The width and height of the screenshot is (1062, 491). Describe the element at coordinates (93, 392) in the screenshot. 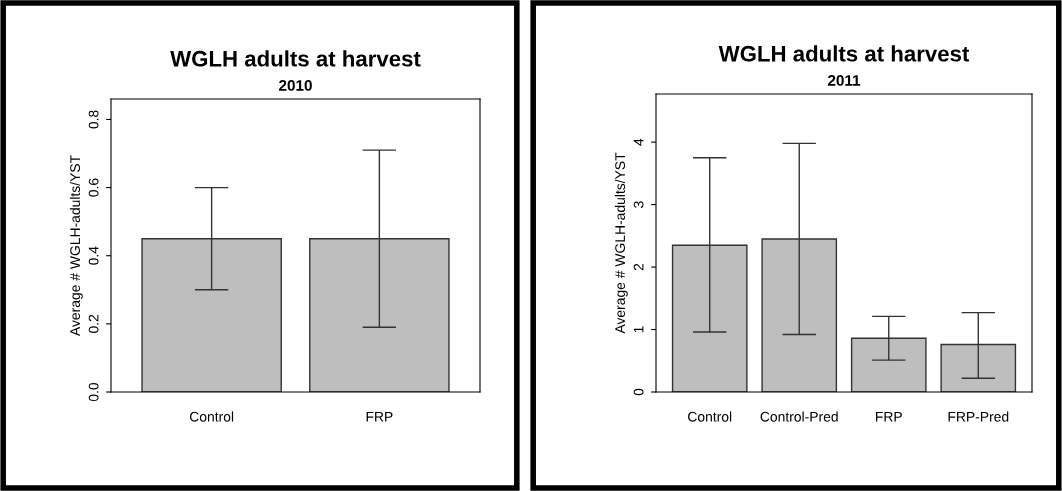

I see `y-tick-label: 0.0` at that location.